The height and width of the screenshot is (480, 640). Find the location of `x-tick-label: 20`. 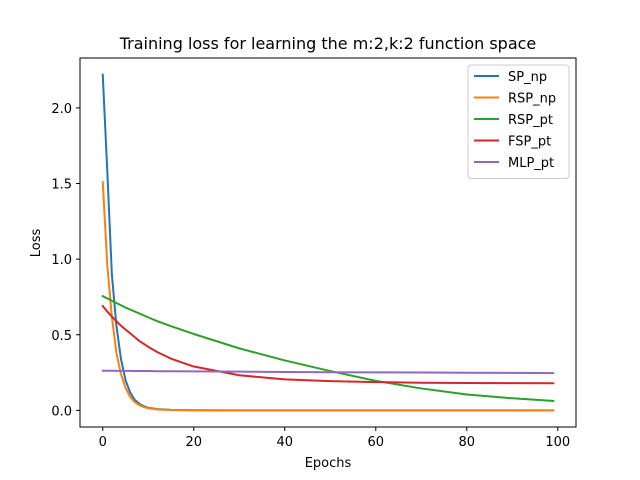

x-tick-label: 20 is located at coordinates (193, 442).